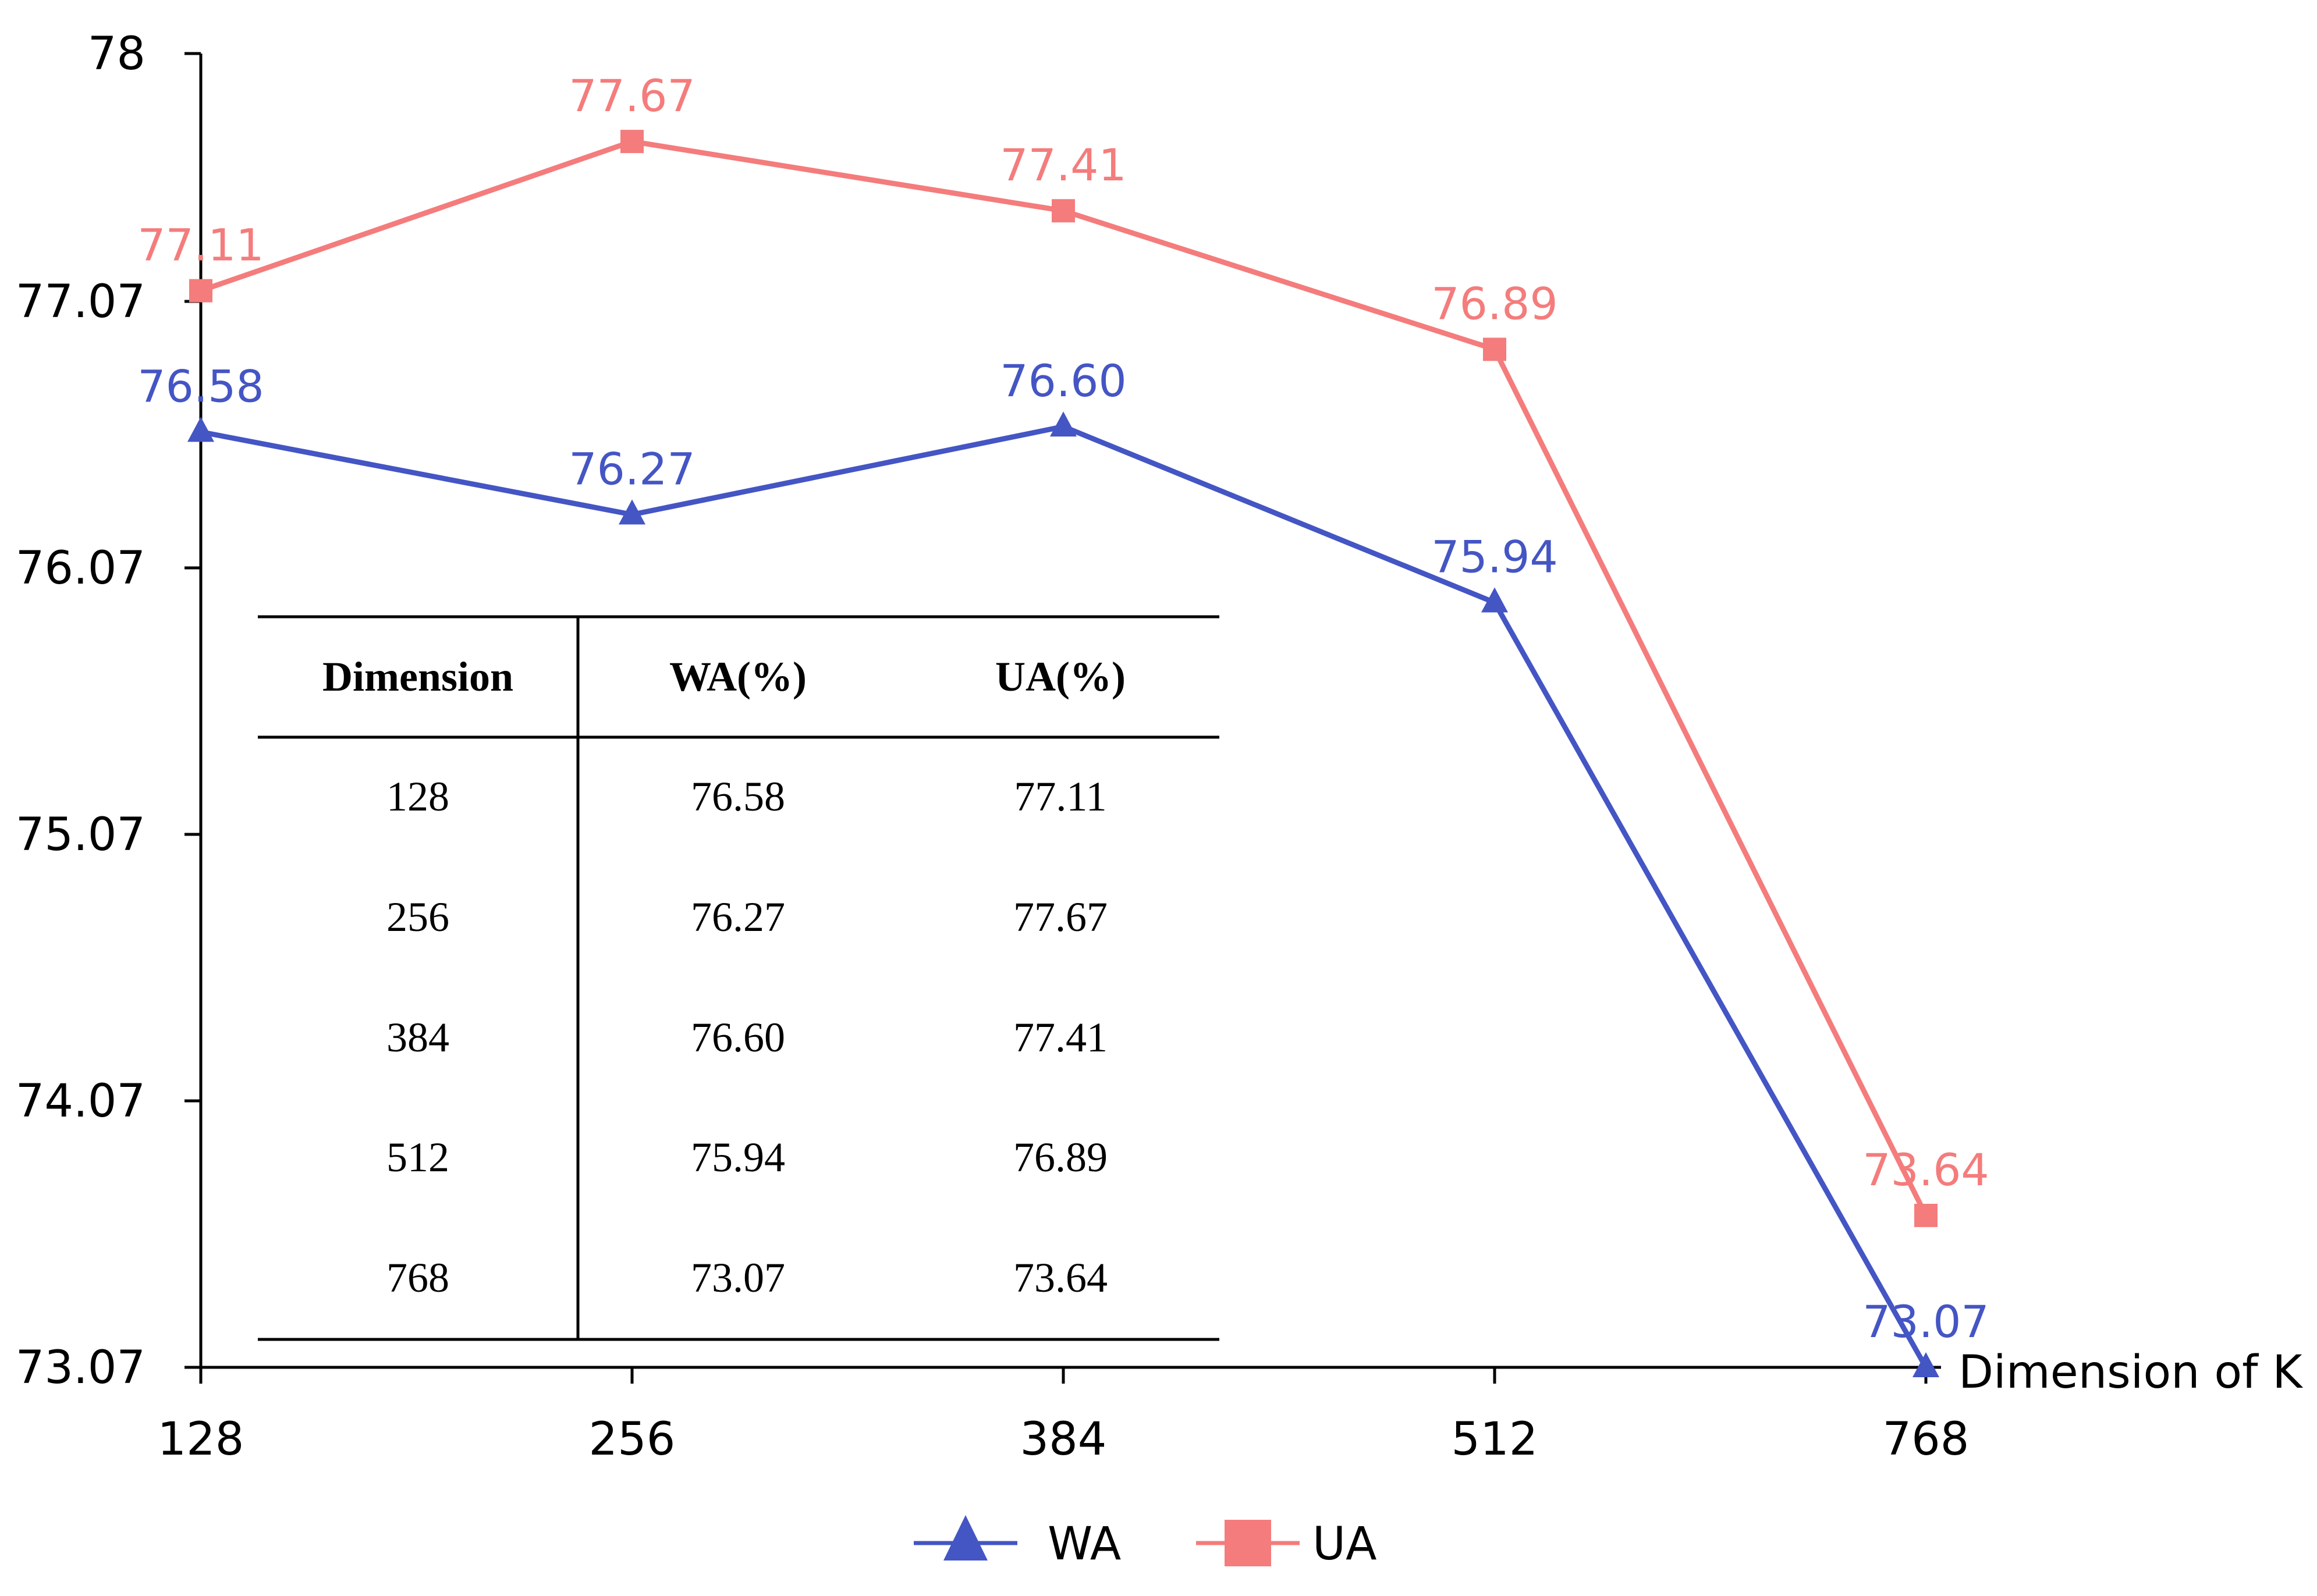  I want to click on data-label-ua: 76.89, so click(1494, 303).